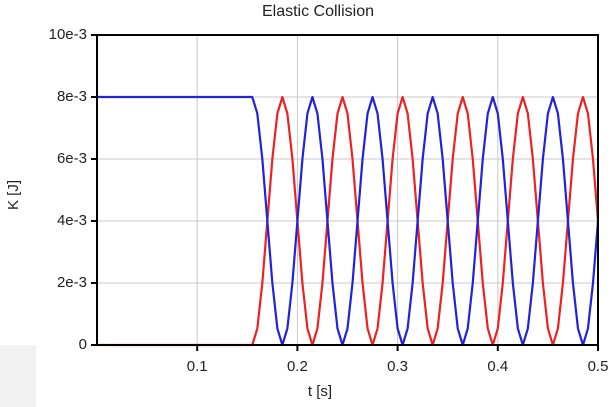 Image resolution: width=616 pixels, height=407 pixels. I want to click on panel-bg, so click(18, 376).